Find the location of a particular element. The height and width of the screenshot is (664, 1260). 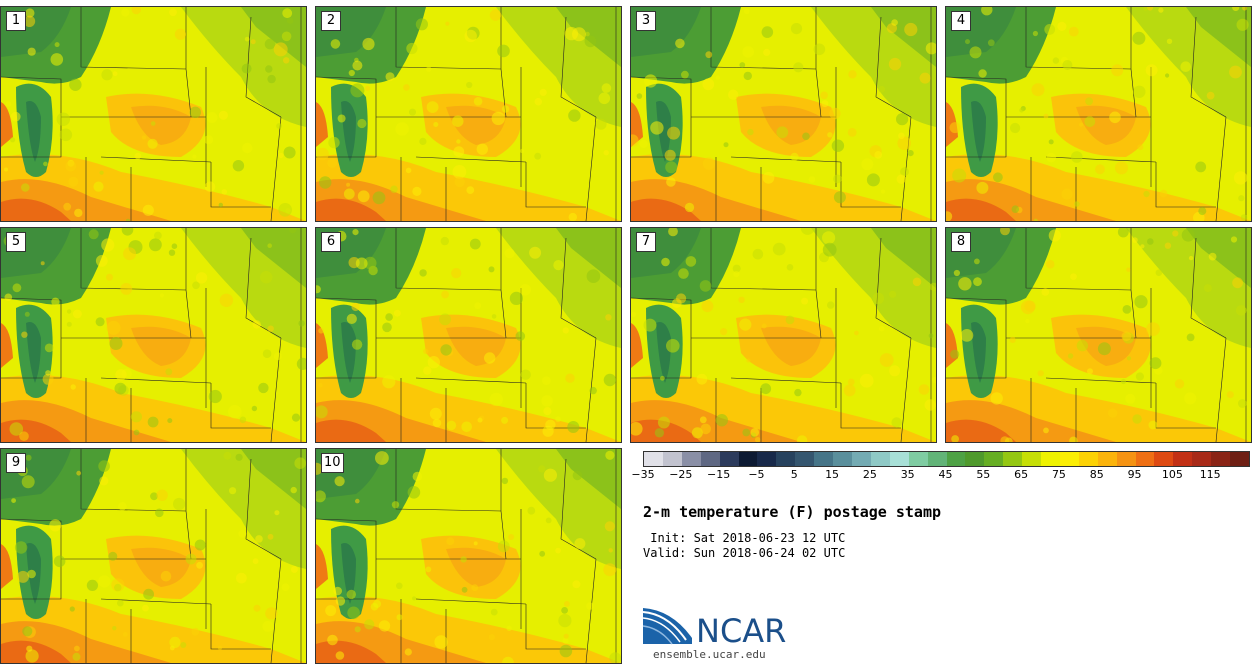

member-number-label: 8 is located at coordinates (961, 242).